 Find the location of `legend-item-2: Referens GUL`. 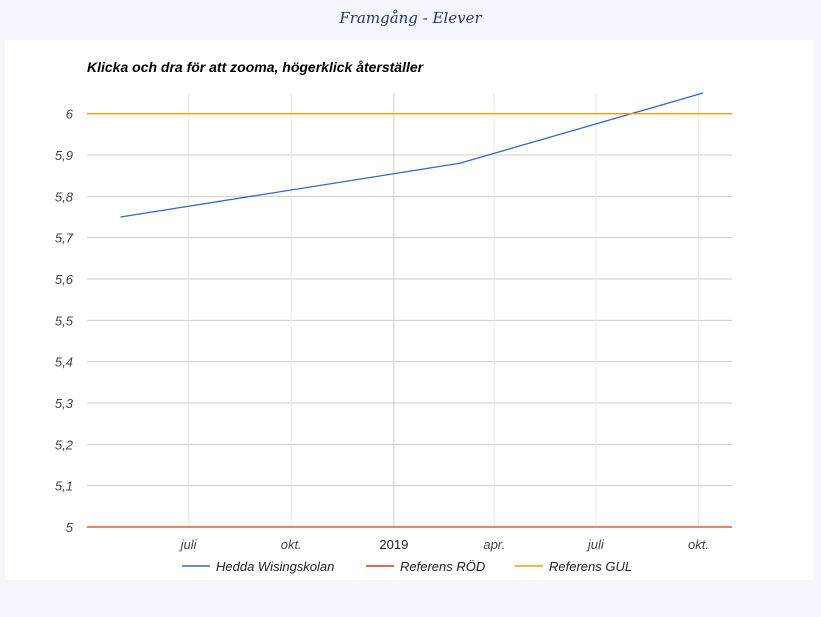

legend-item-2: Referens GUL is located at coordinates (573, 566).